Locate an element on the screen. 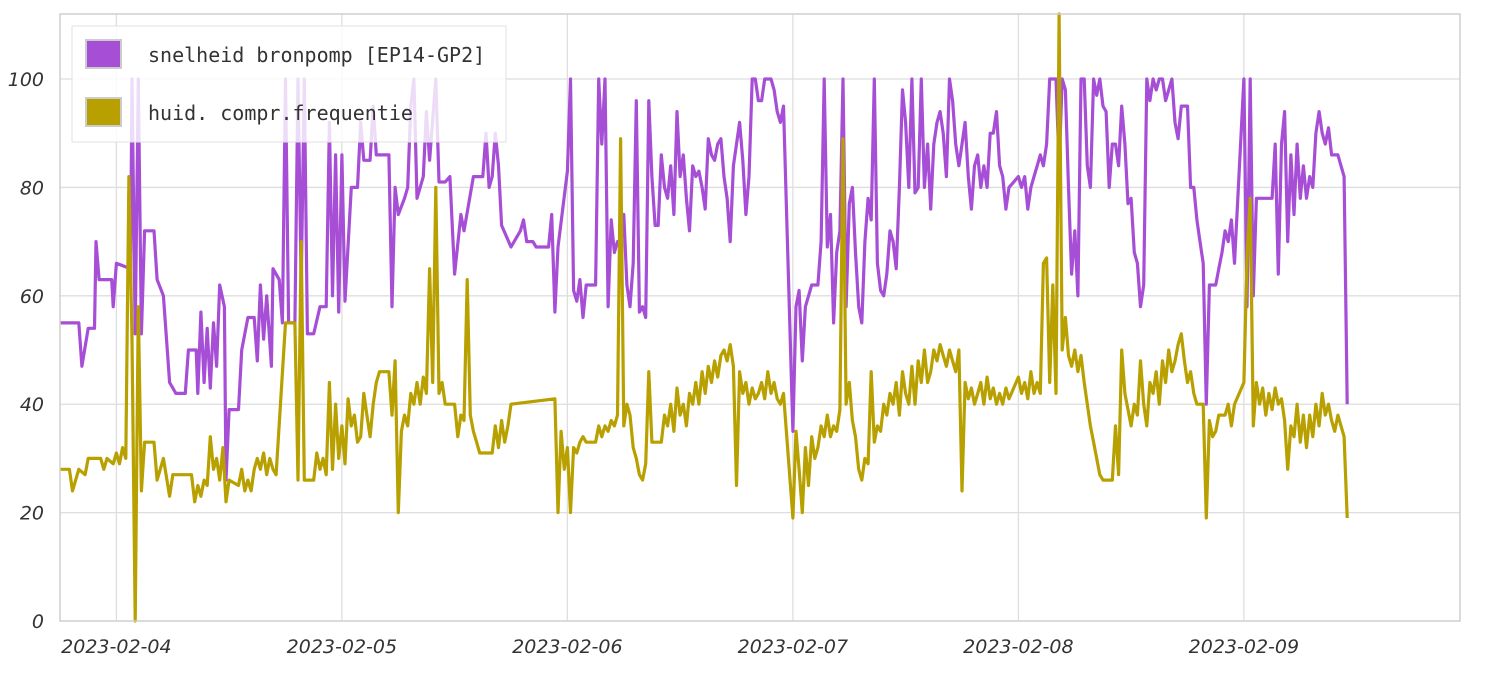 This screenshot has width=1500, height=673. y-tick-label: 20 is located at coordinates (32, 514).